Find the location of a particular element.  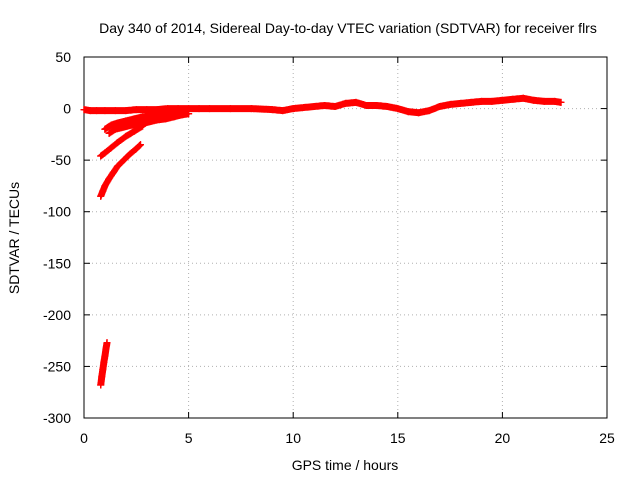

y-tick-label: -100 is located at coordinates (57, 212).